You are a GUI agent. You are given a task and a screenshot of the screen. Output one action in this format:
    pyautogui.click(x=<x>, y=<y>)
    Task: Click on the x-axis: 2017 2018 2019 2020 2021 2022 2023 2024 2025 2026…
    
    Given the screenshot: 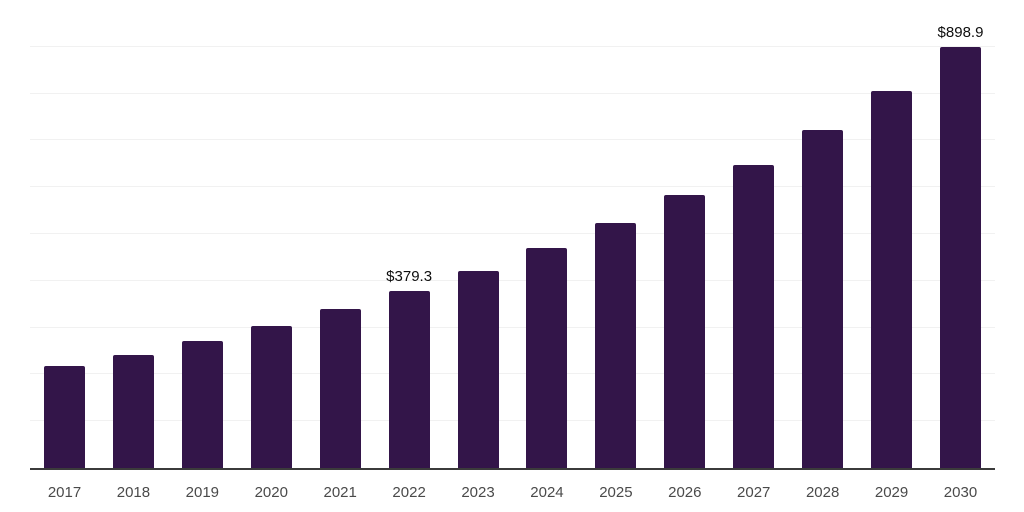 What is the action you would take?
    pyautogui.click(x=512, y=486)
    